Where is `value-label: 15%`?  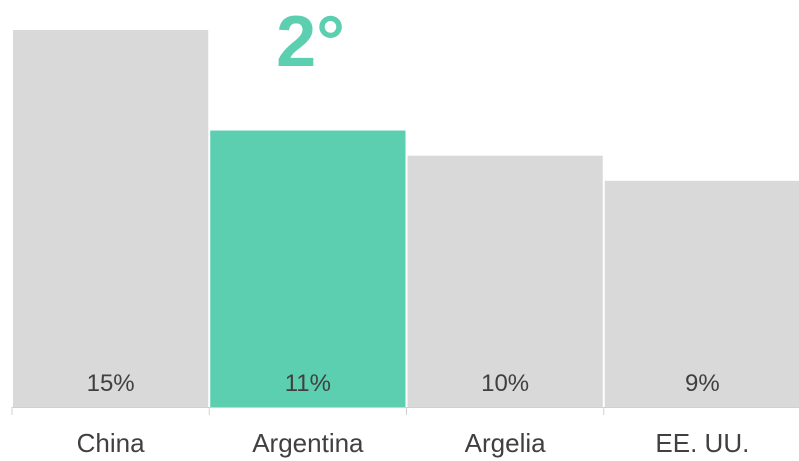 value-label: 15% is located at coordinates (111, 383).